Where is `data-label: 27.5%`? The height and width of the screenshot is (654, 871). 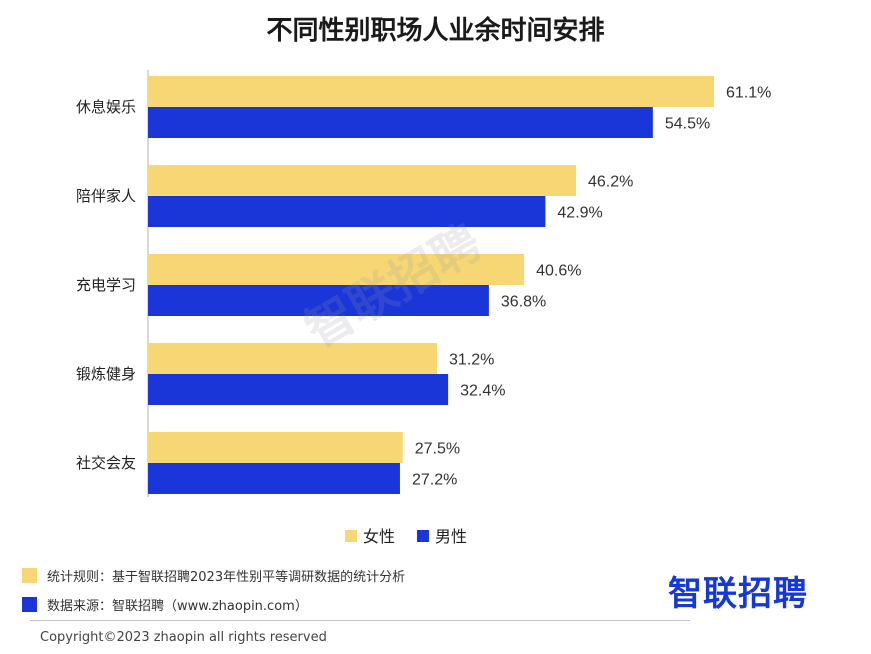
data-label: 27.5% is located at coordinates (437, 449).